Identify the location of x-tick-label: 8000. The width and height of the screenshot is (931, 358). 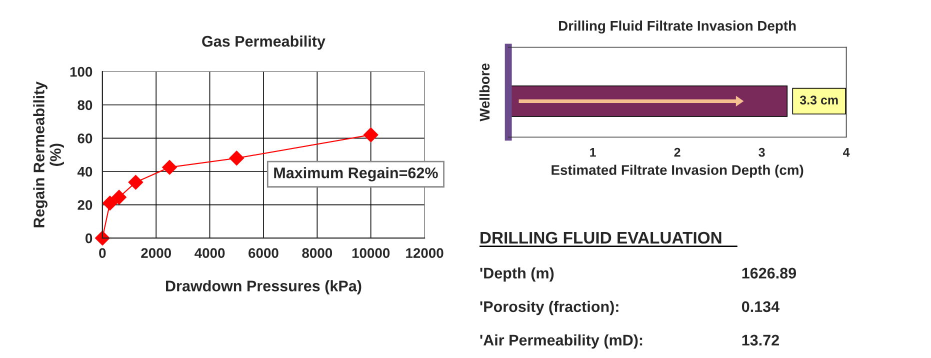
(317, 253).